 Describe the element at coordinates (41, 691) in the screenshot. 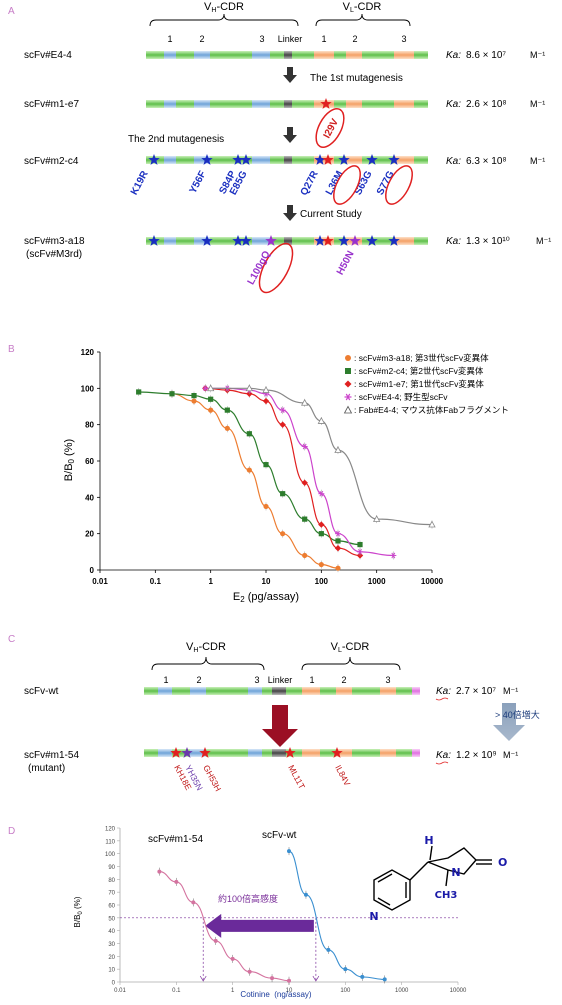

I see `row-name: scFv-wt` at that location.